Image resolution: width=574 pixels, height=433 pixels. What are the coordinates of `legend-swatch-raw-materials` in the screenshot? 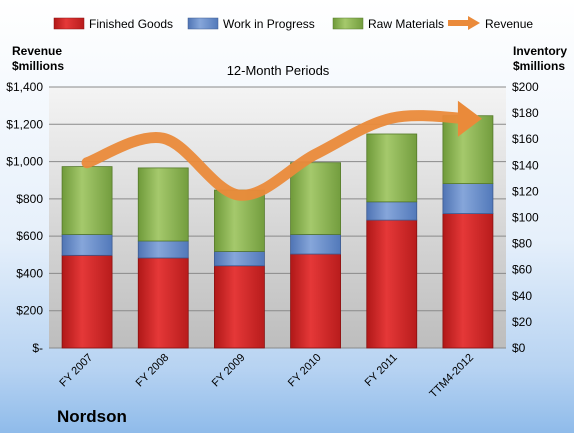 It's located at (348, 23).